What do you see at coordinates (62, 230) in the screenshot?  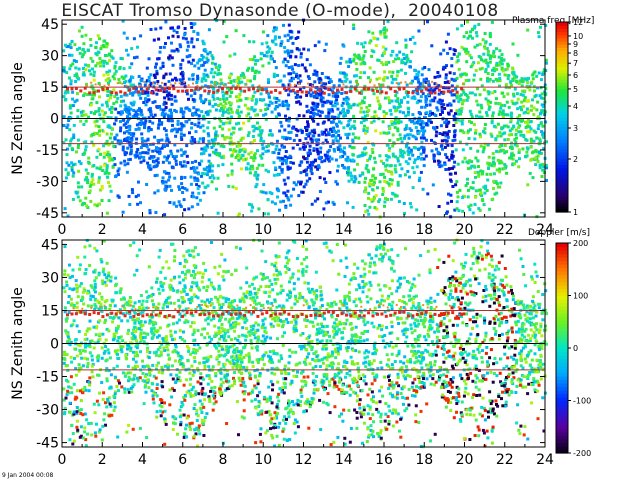 I see `x-tick-label: 0` at bounding box center [62, 230].